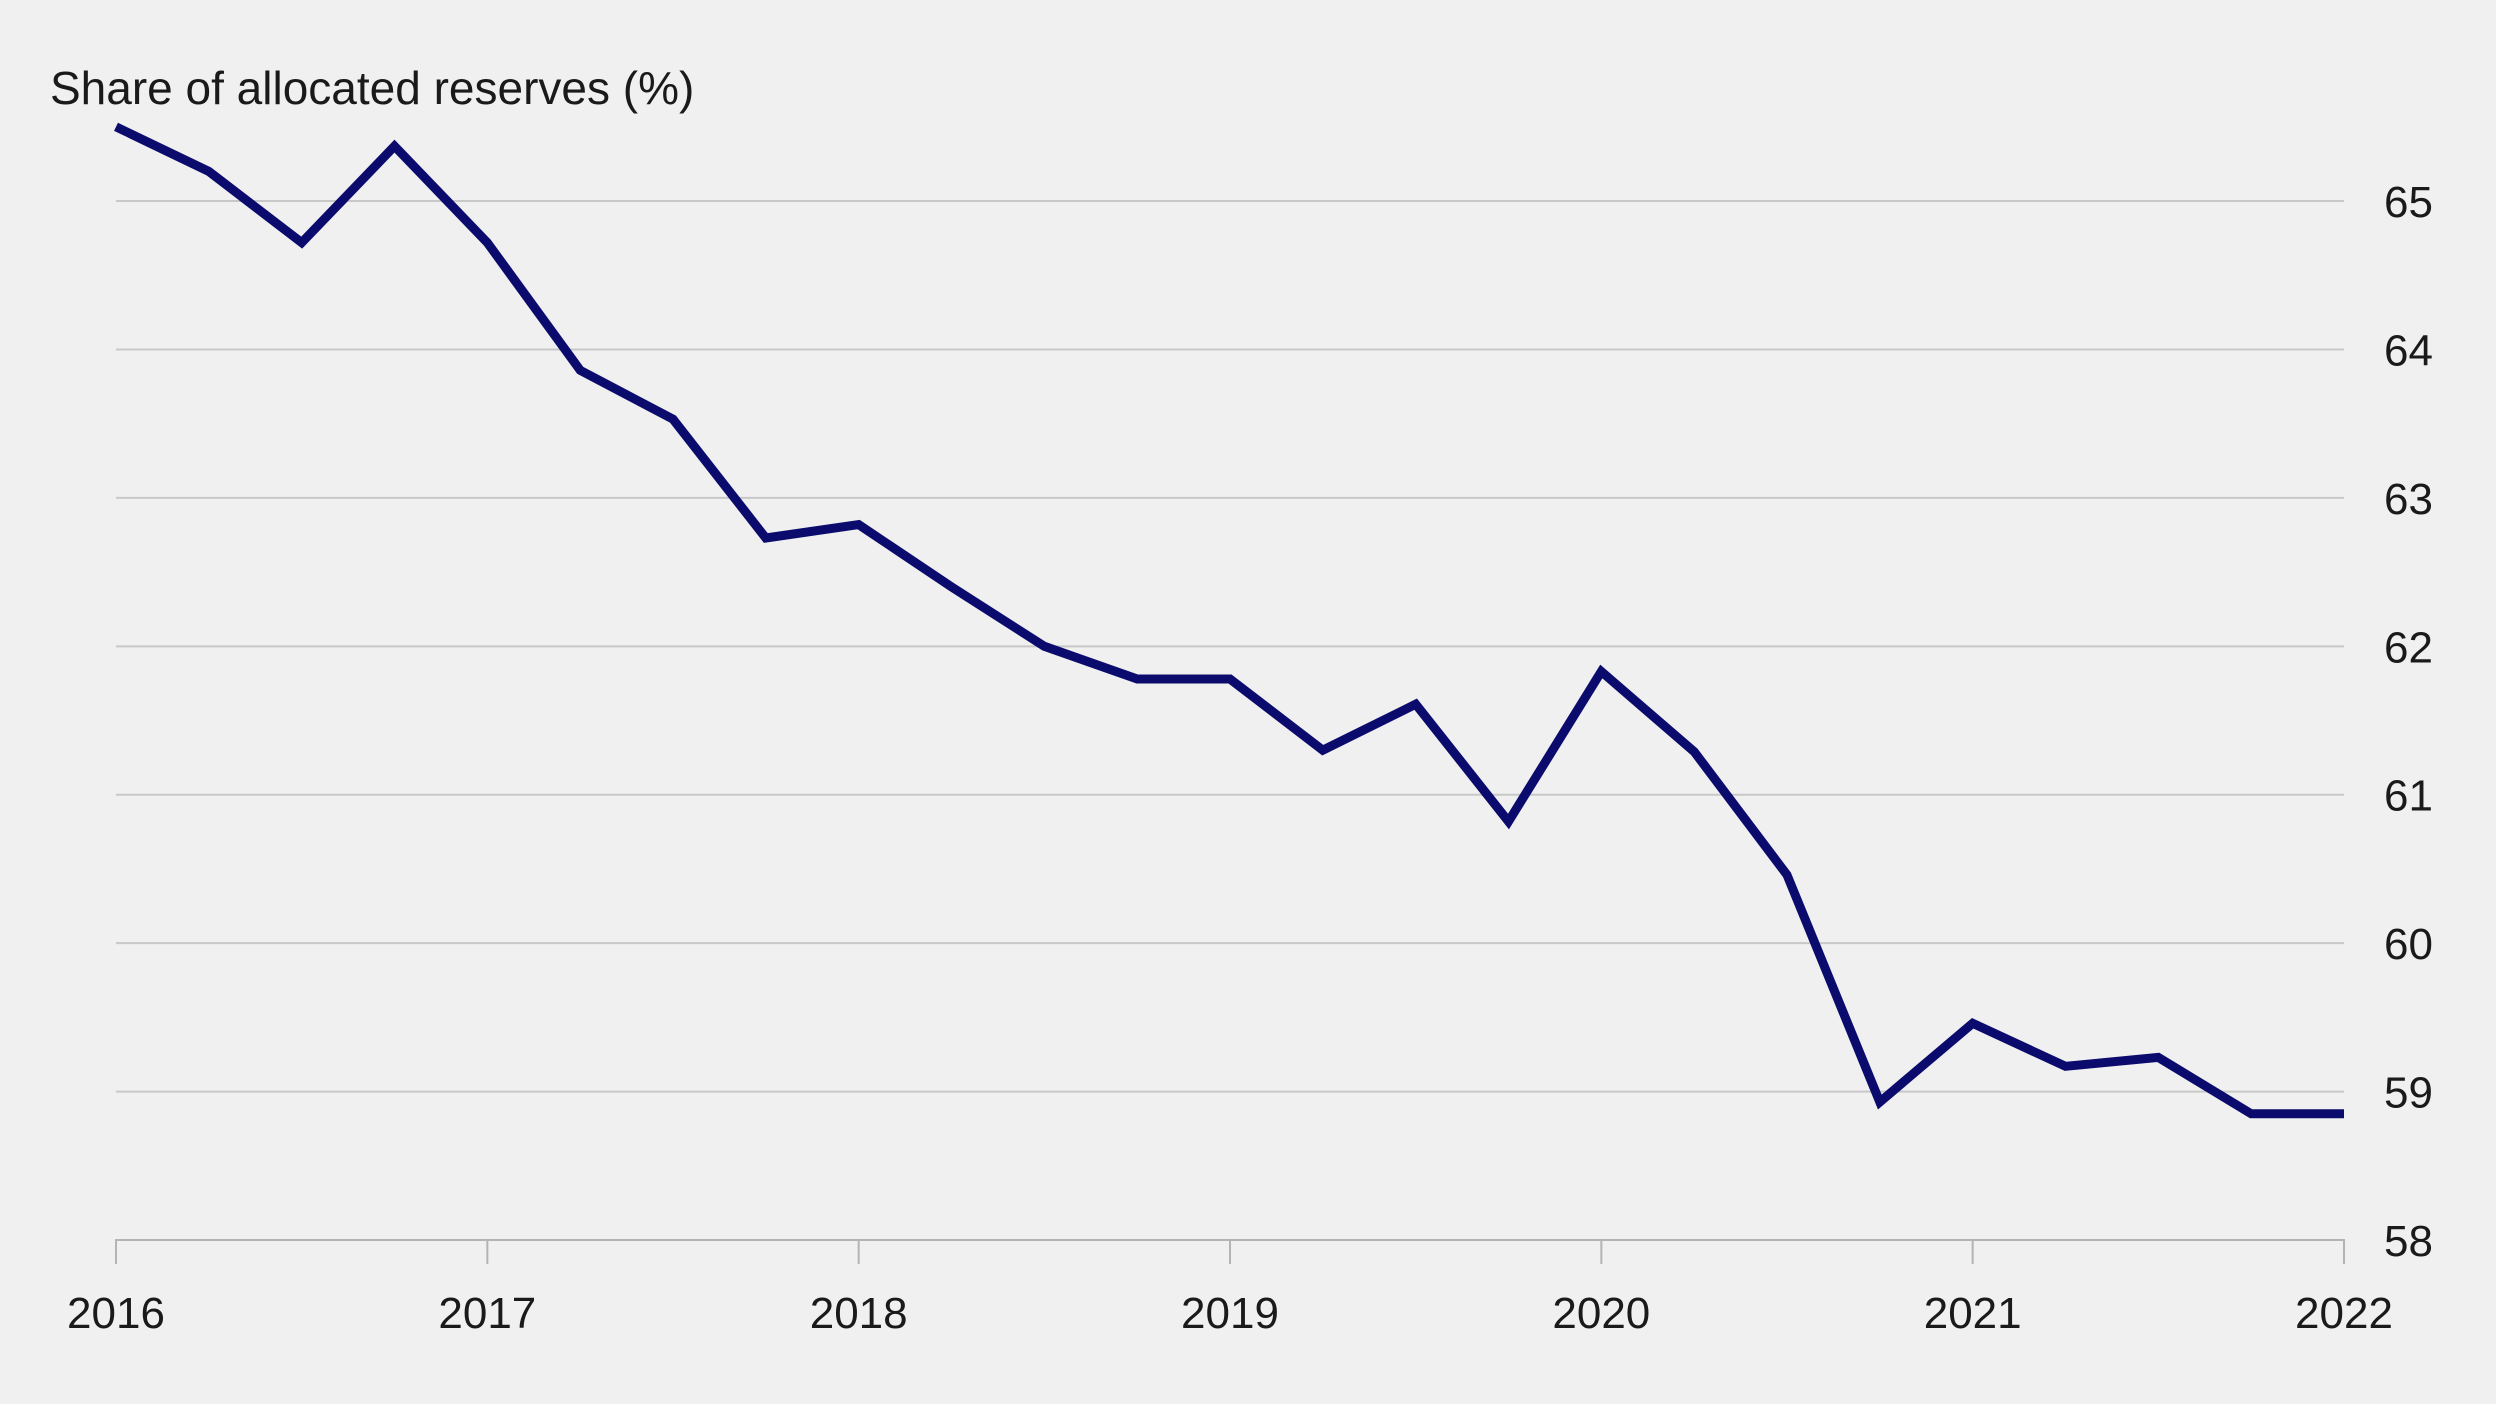 Image resolution: width=2496 pixels, height=1404 pixels. I want to click on x-tick-label-2021: 2021, so click(1973, 1313).